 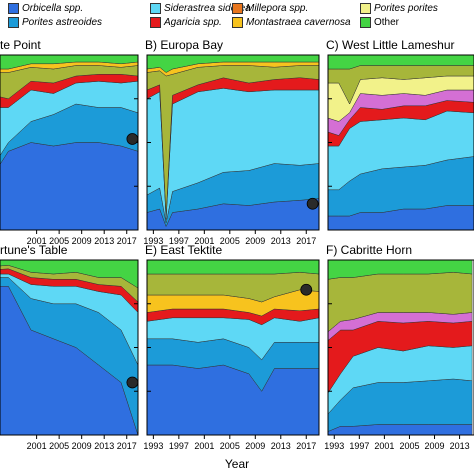 What do you see at coordinates (406, 8) in the screenshot?
I see `legend-label: Porites porites` at bounding box center [406, 8].